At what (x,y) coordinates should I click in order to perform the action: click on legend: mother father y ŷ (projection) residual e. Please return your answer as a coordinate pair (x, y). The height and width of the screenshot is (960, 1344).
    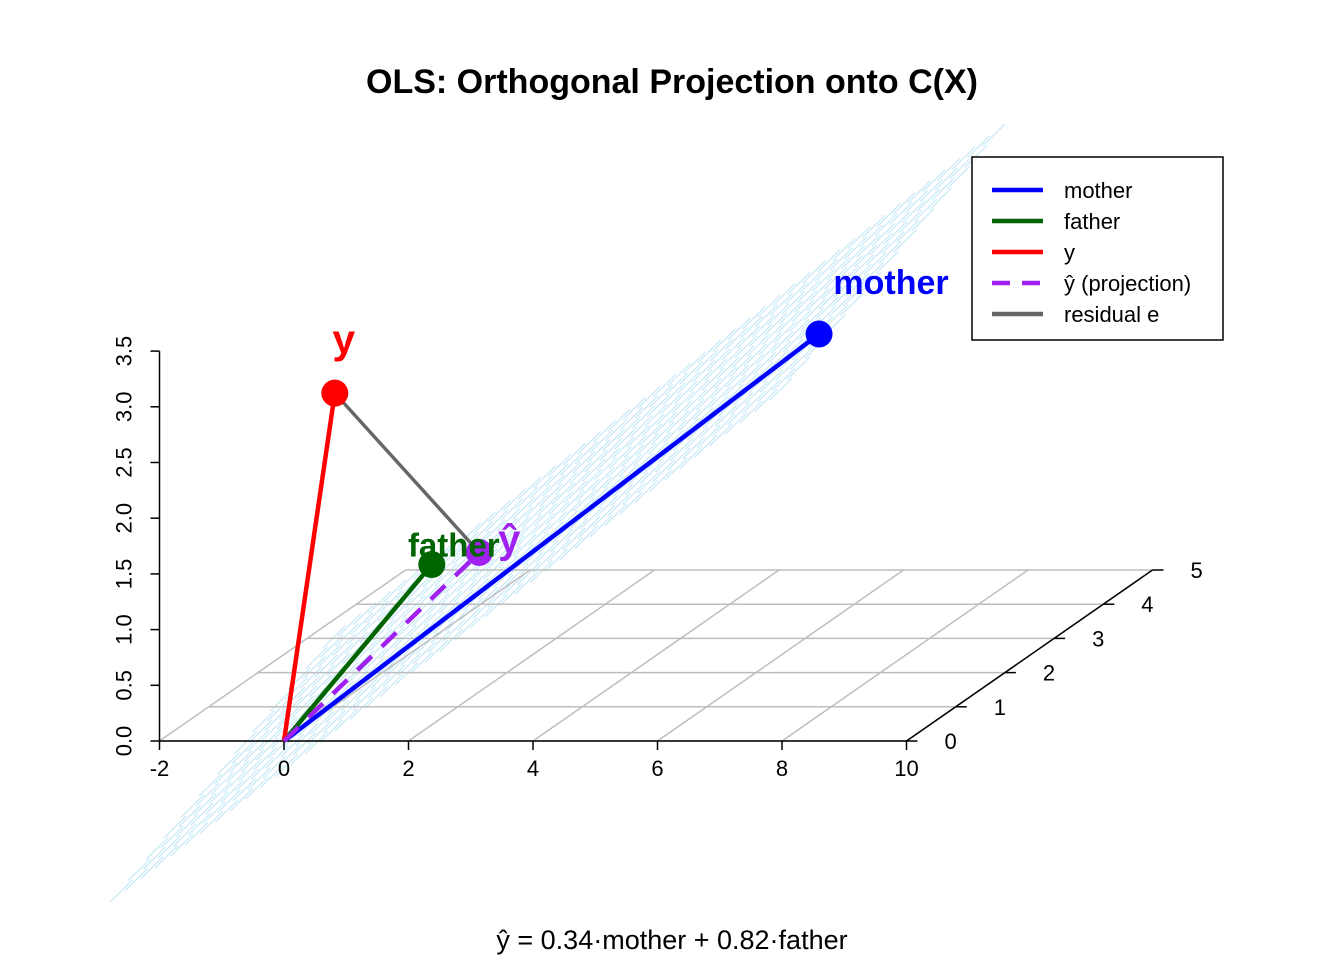
    Looking at the image, I should click on (1097, 248).